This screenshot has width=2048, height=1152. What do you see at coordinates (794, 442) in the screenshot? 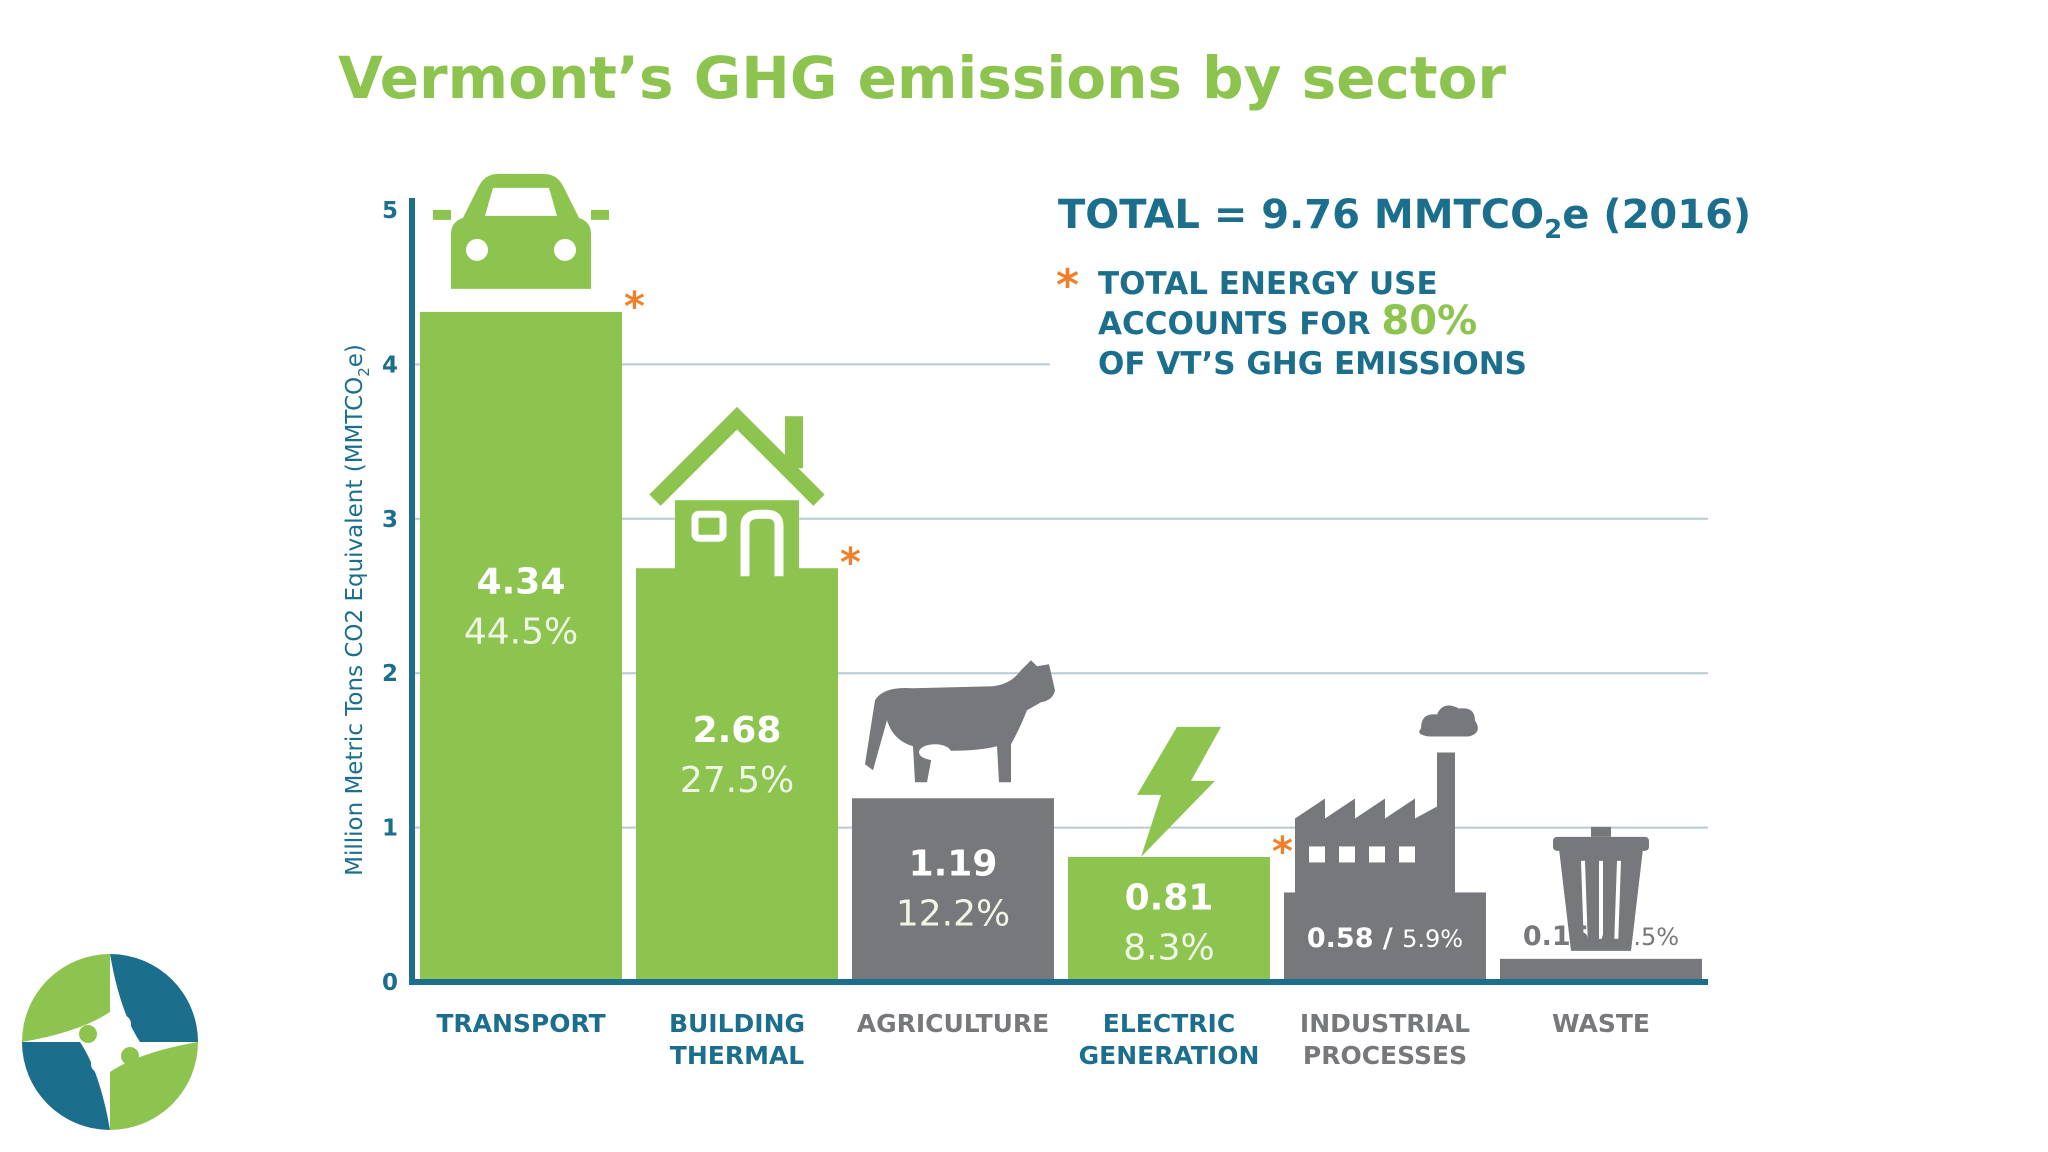
I see `house-chimney` at bounding box center [794, 442].